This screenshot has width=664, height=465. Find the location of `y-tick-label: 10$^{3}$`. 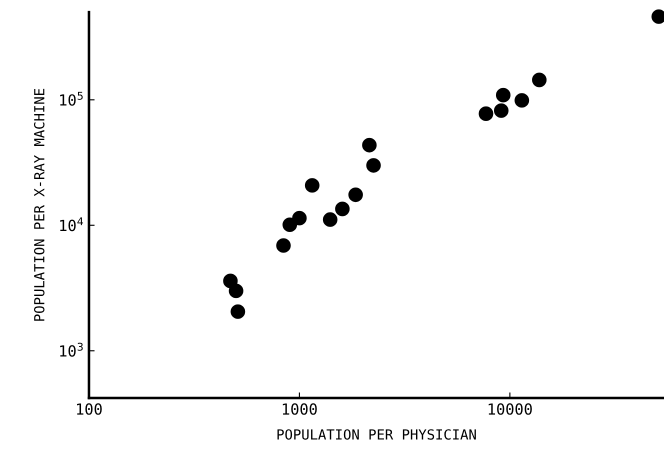

y-tick-label: 10$^{3}$ is located at coordinates (71, 349).